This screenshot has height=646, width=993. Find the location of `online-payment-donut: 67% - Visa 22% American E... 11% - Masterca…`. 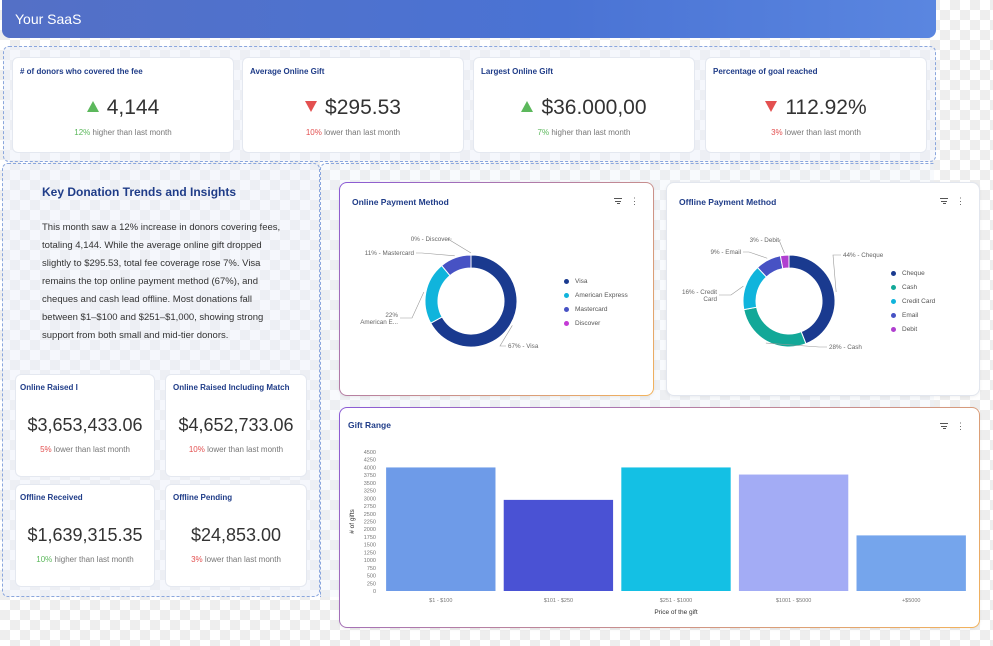

online-payment-donut: 67% - Visa 22% American E... 11% - Masterca… is located at coordinates (449, 293).